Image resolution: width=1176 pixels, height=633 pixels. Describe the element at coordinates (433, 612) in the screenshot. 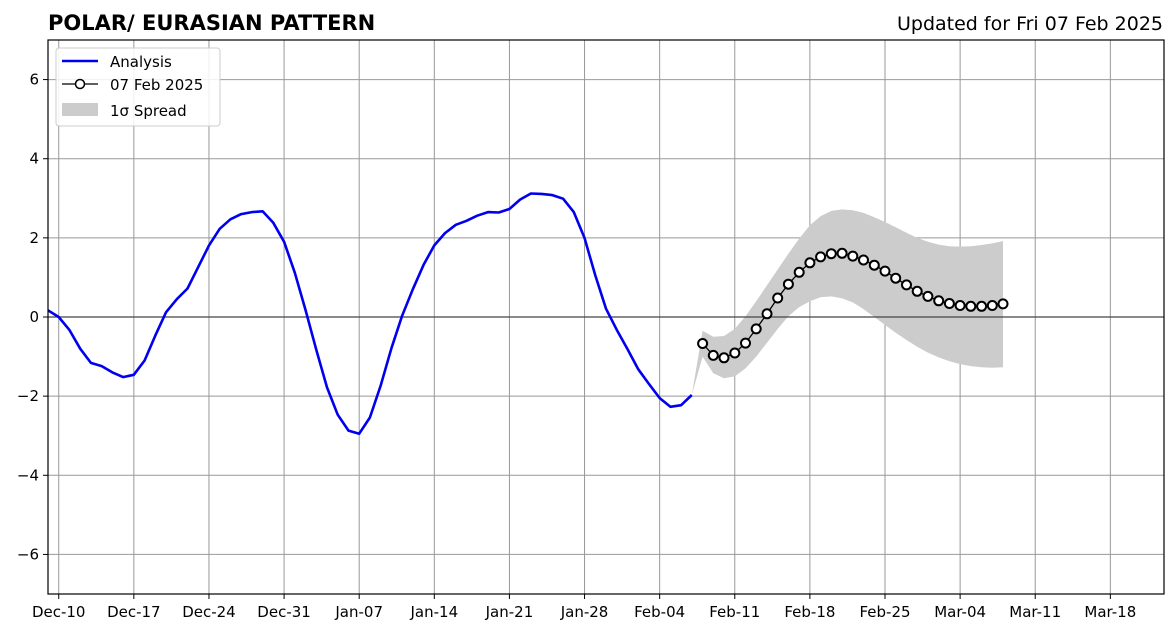

I see `x-tick-label: Jan-14` at that location.